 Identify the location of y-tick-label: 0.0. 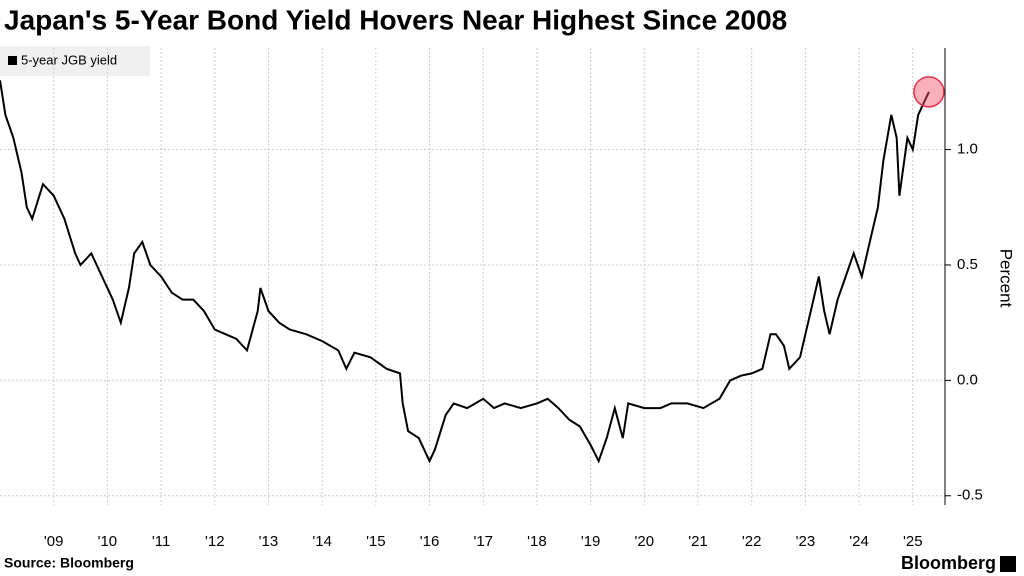
(967, 379).